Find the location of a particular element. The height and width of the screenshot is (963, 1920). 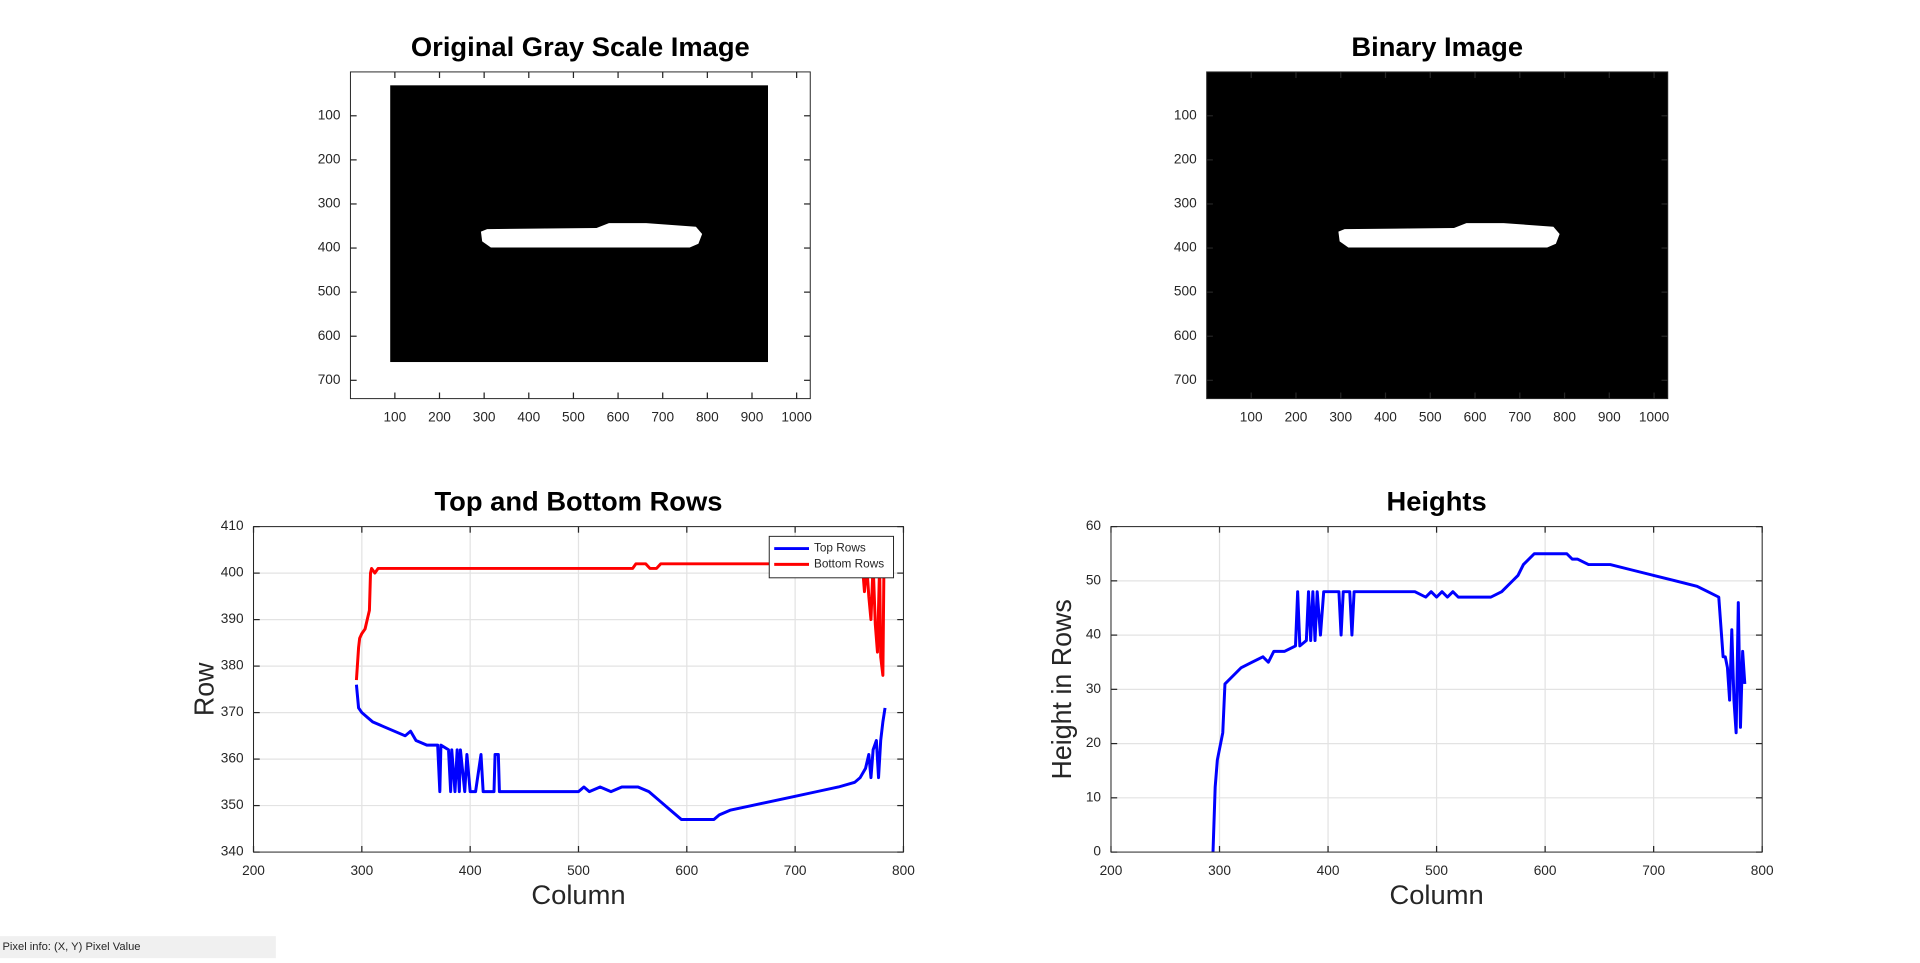

y-tick-label: 370 is located at coordinates (232, 711).